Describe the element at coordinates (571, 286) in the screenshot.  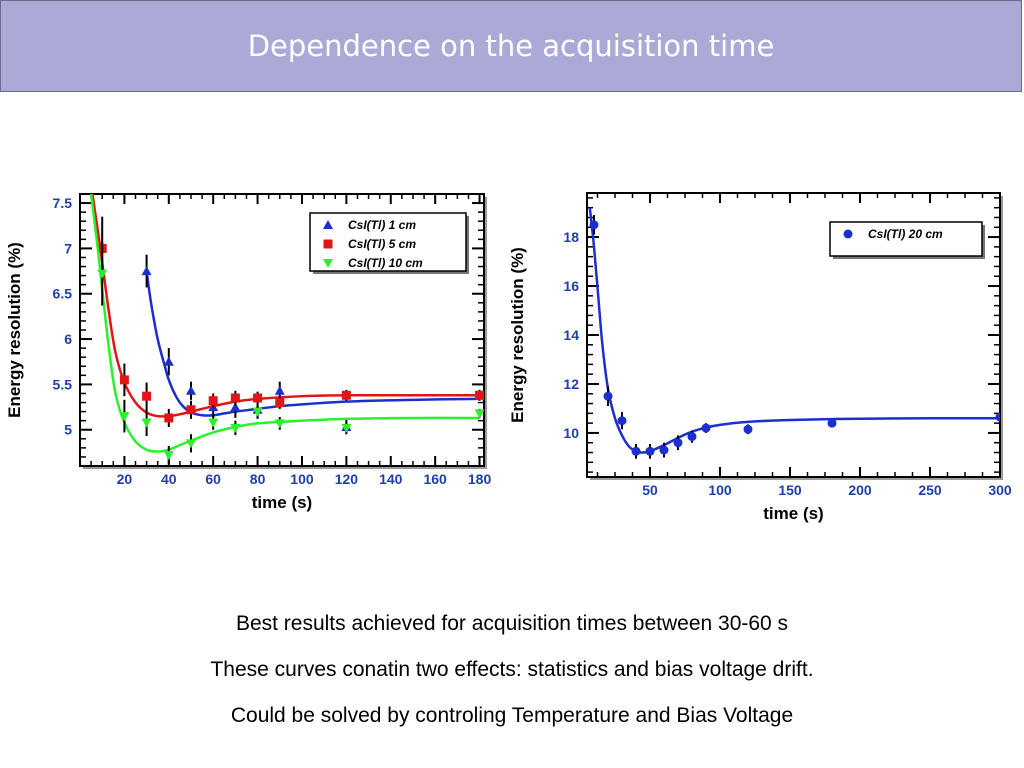
I see `y-tick-label: 16` at that location.